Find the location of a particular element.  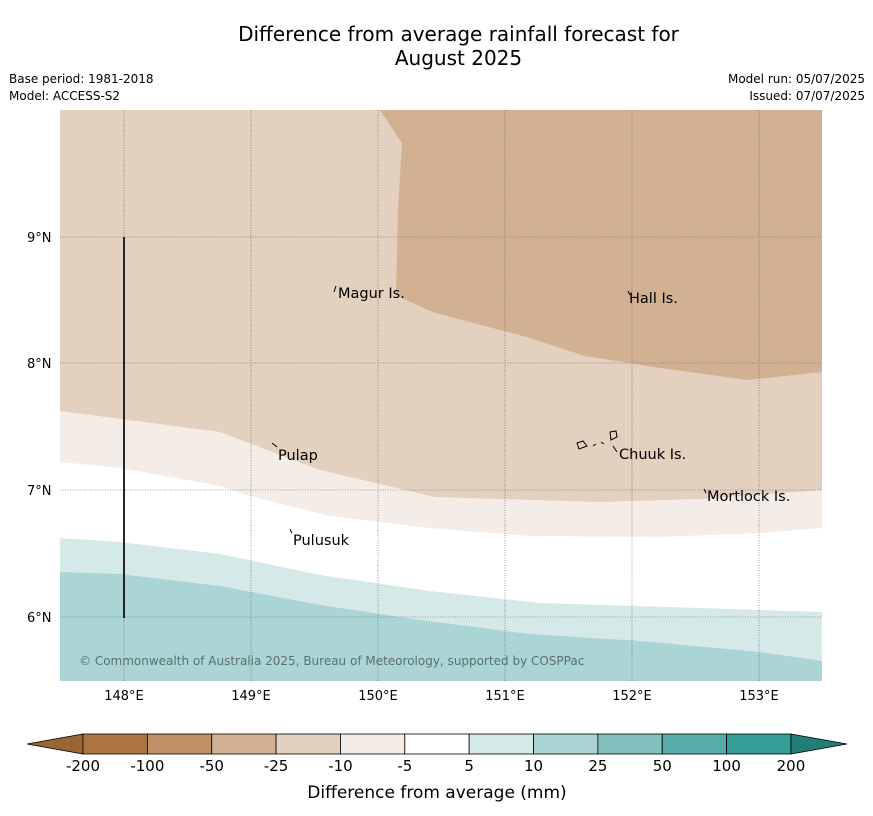

lon-label-153e: 153°E is located at coordinates (759, 696).